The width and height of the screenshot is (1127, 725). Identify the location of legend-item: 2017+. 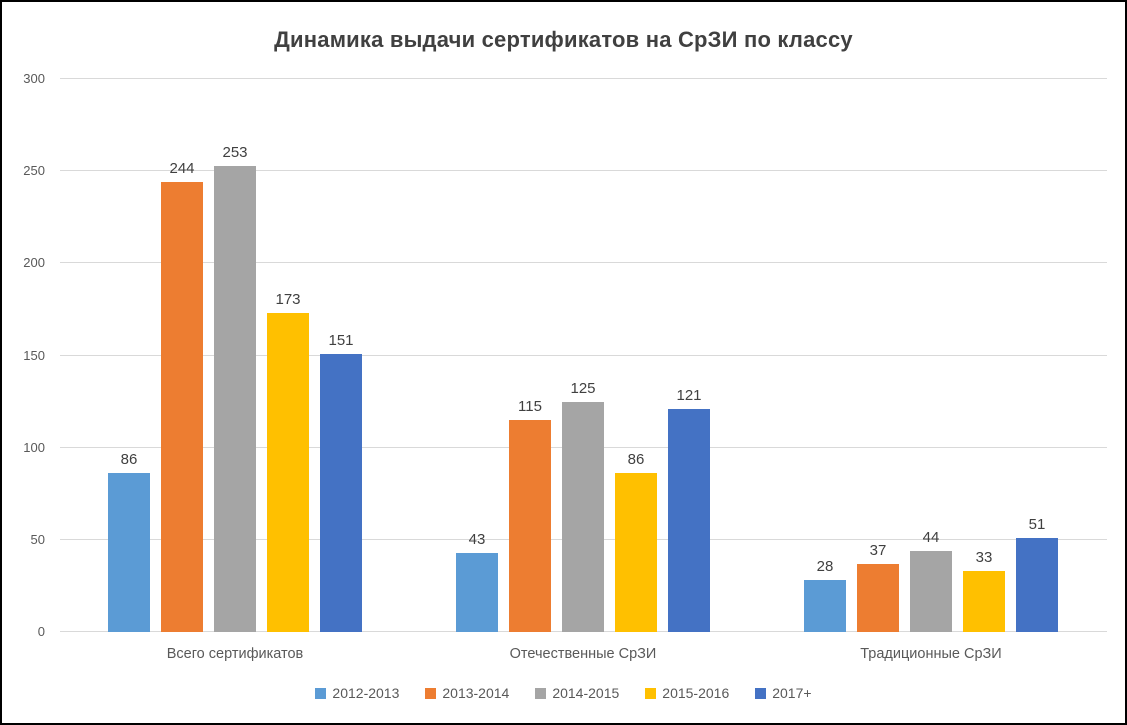
(783, 693).